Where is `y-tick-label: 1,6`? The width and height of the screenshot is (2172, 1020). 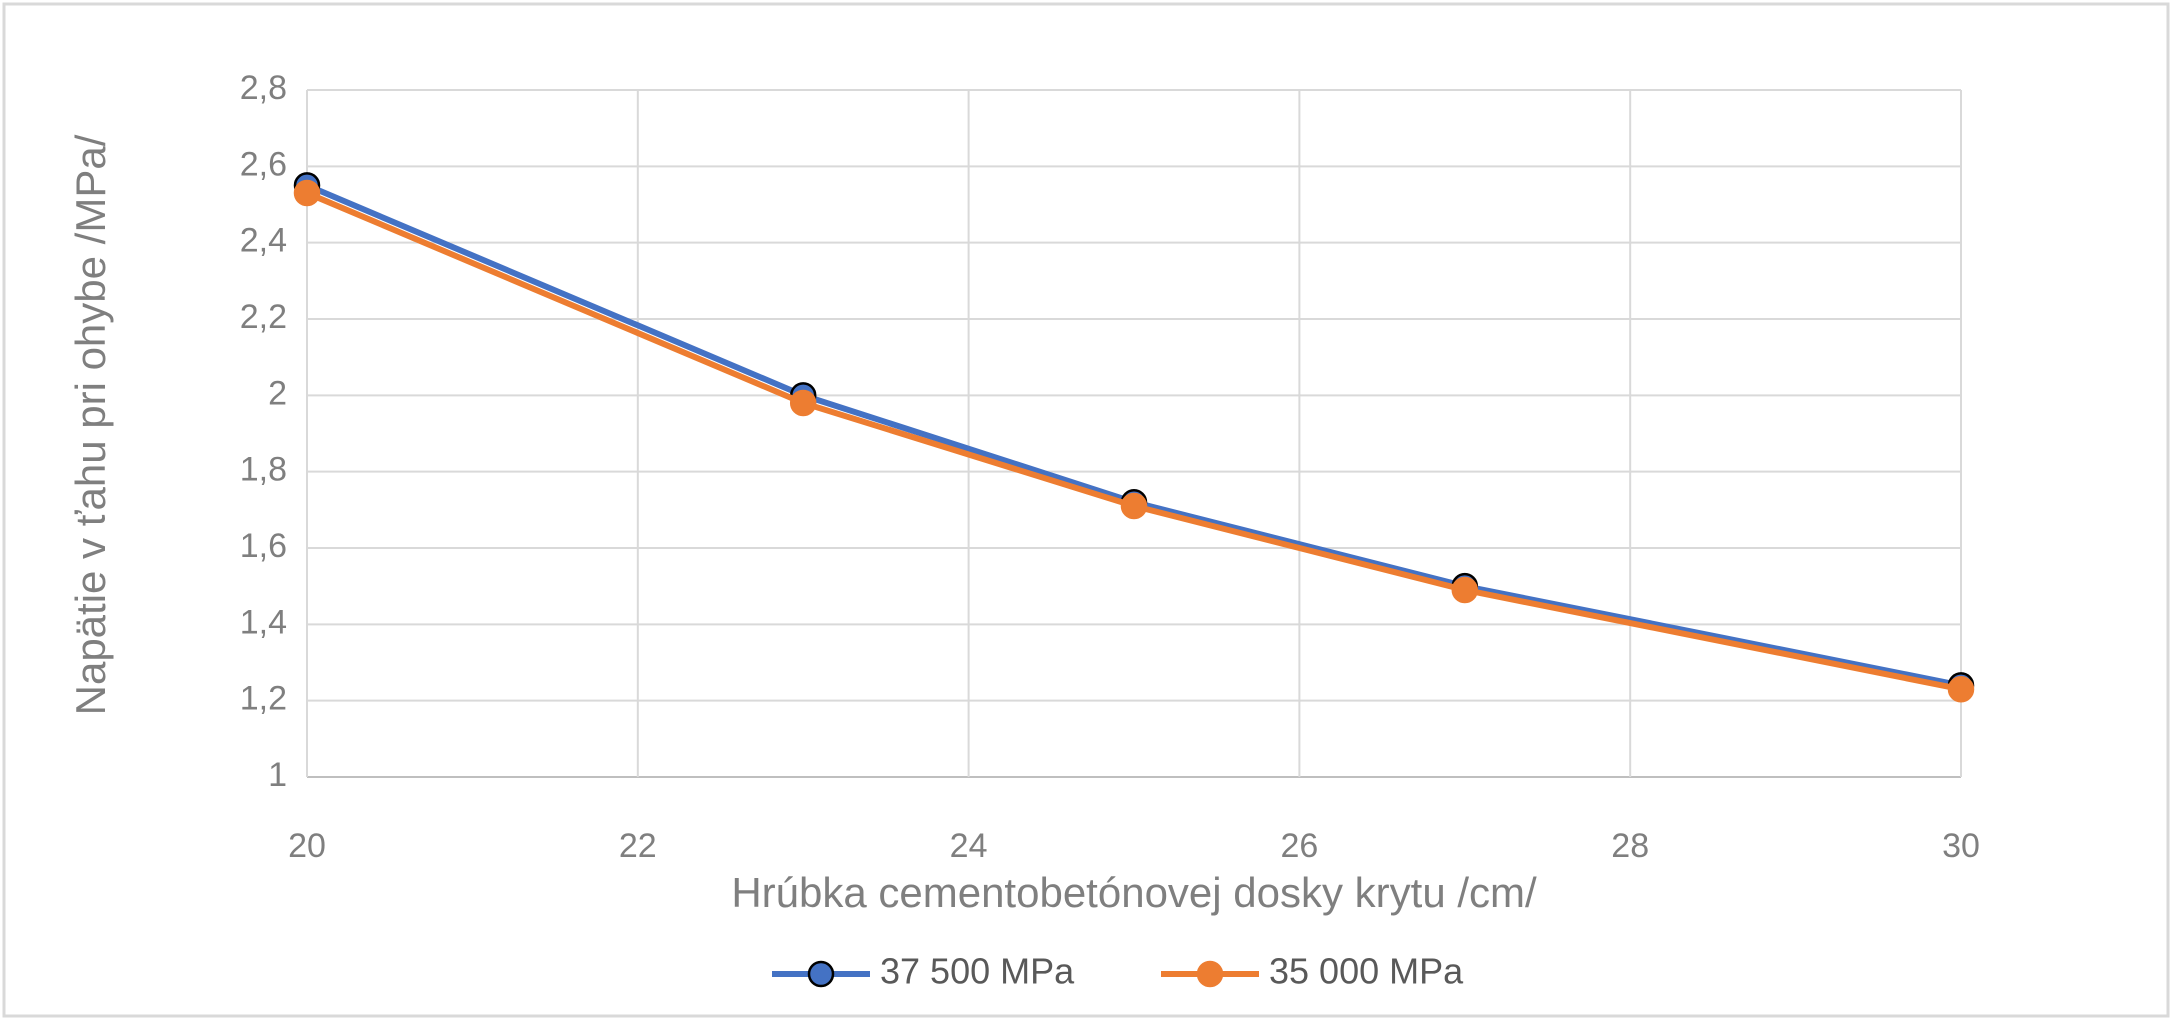 y-tick-label: 1,6 is located at coordinates (263, 546).